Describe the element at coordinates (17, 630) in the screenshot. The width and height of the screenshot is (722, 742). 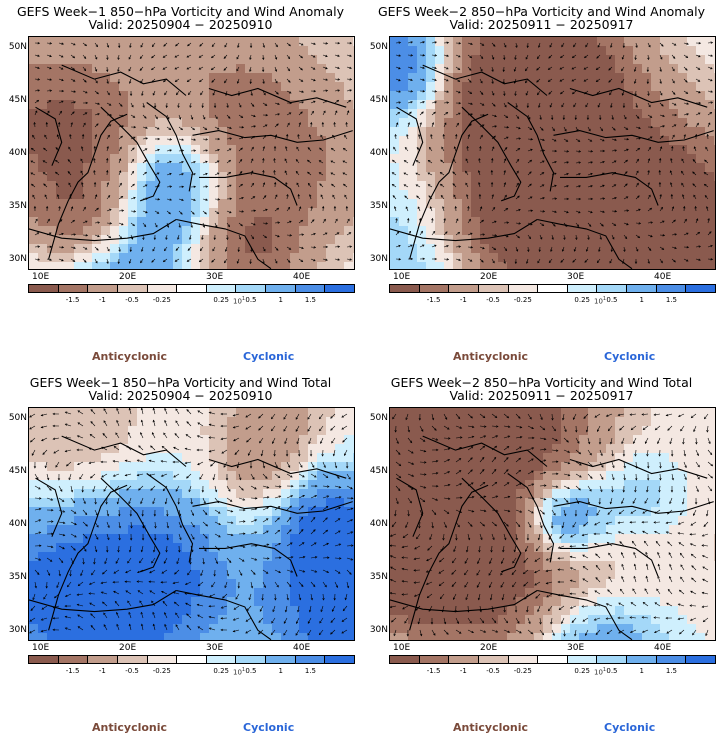
I see `lat-label: 30N` at that location.